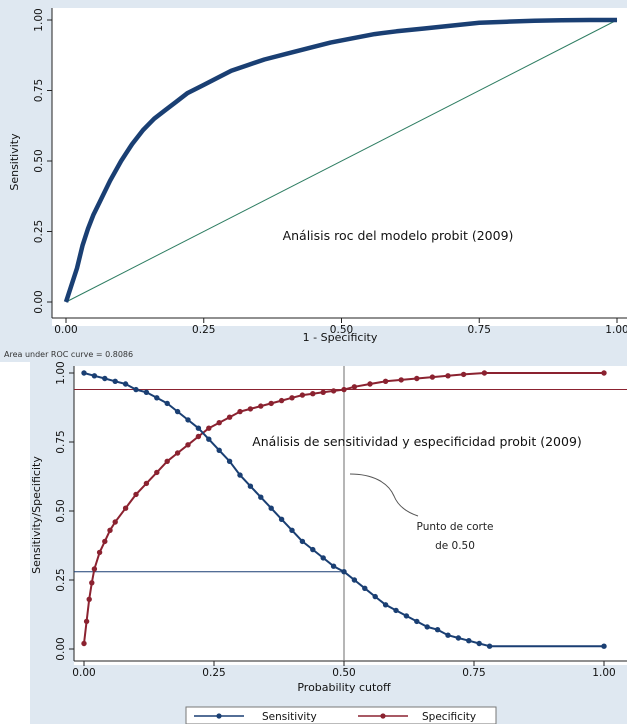 The image size is (627, 728). What do you see at coordinates (603, 673) in the screenshot?
I see `cutoff-x-tick-label: 1.00` at bounding box center [603, 673].